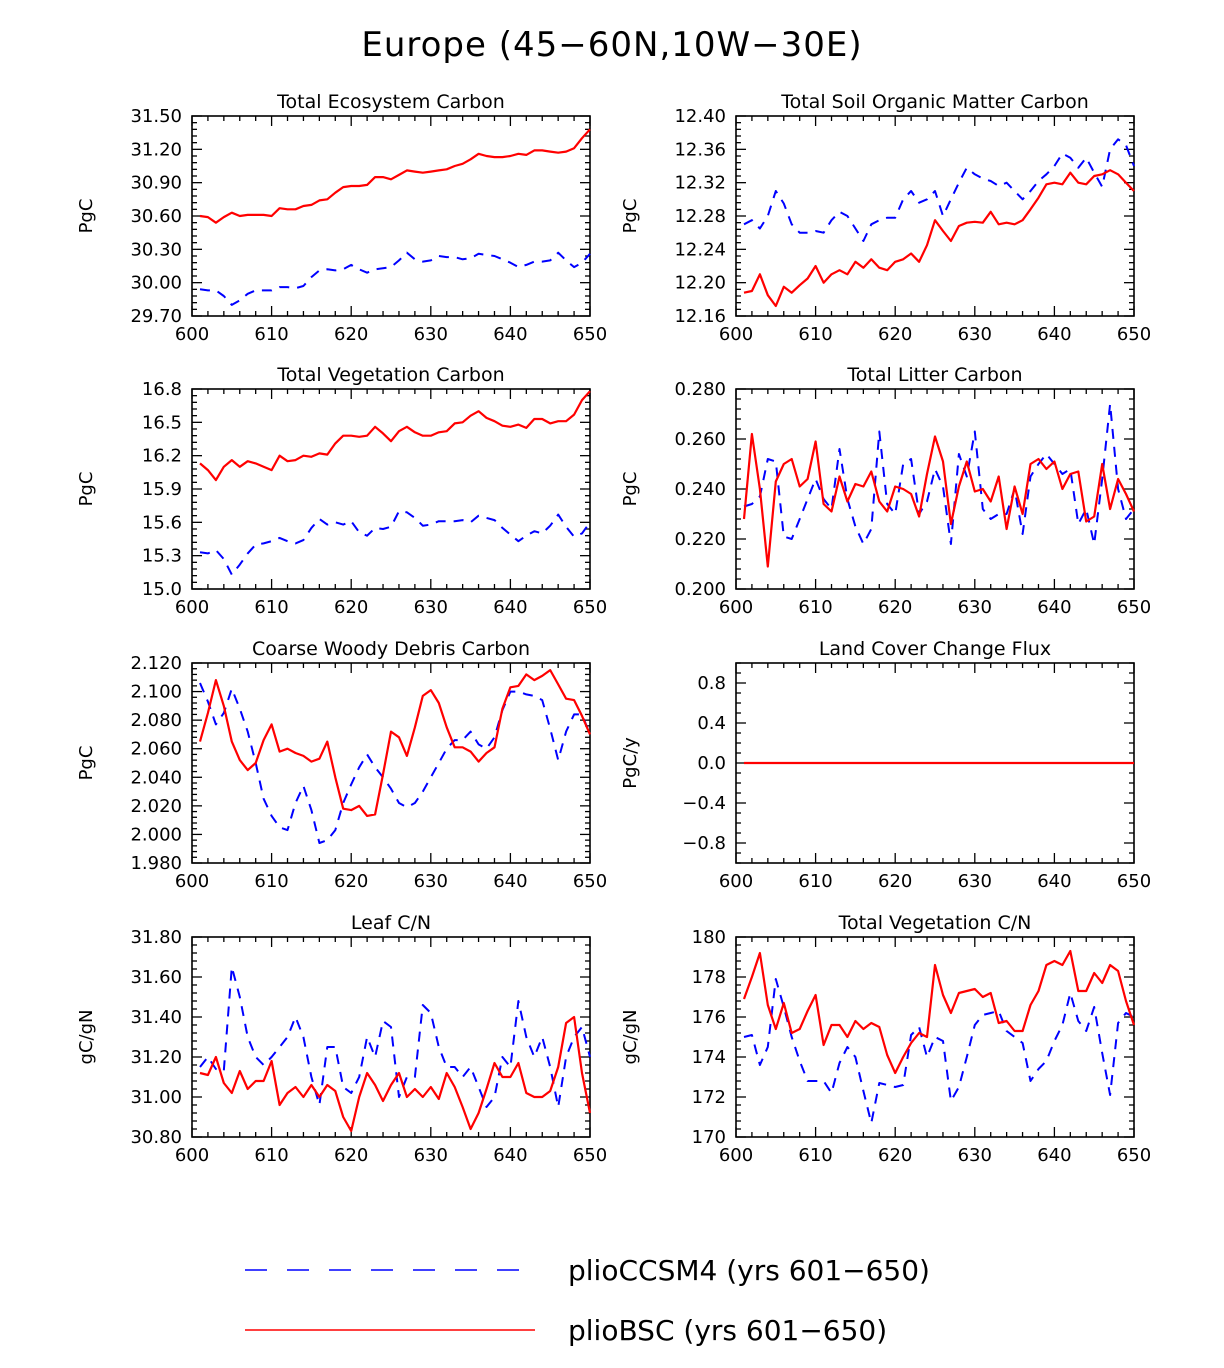  What do you see at coordinates (700, 489) in the screenshot?
I see `y-tick-label: 0.240` at bounding box center [700, 489].